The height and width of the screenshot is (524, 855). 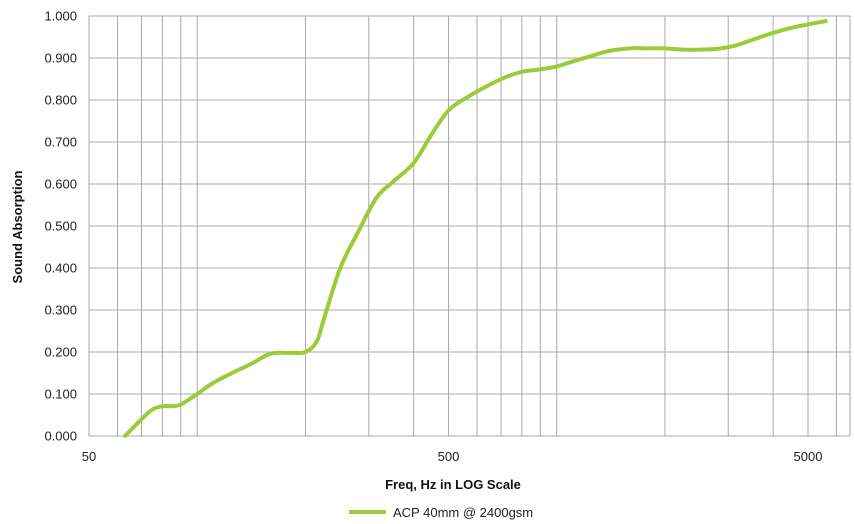 I want to click on y-tick-label-9: 0.900, so click(x=60, y=58).